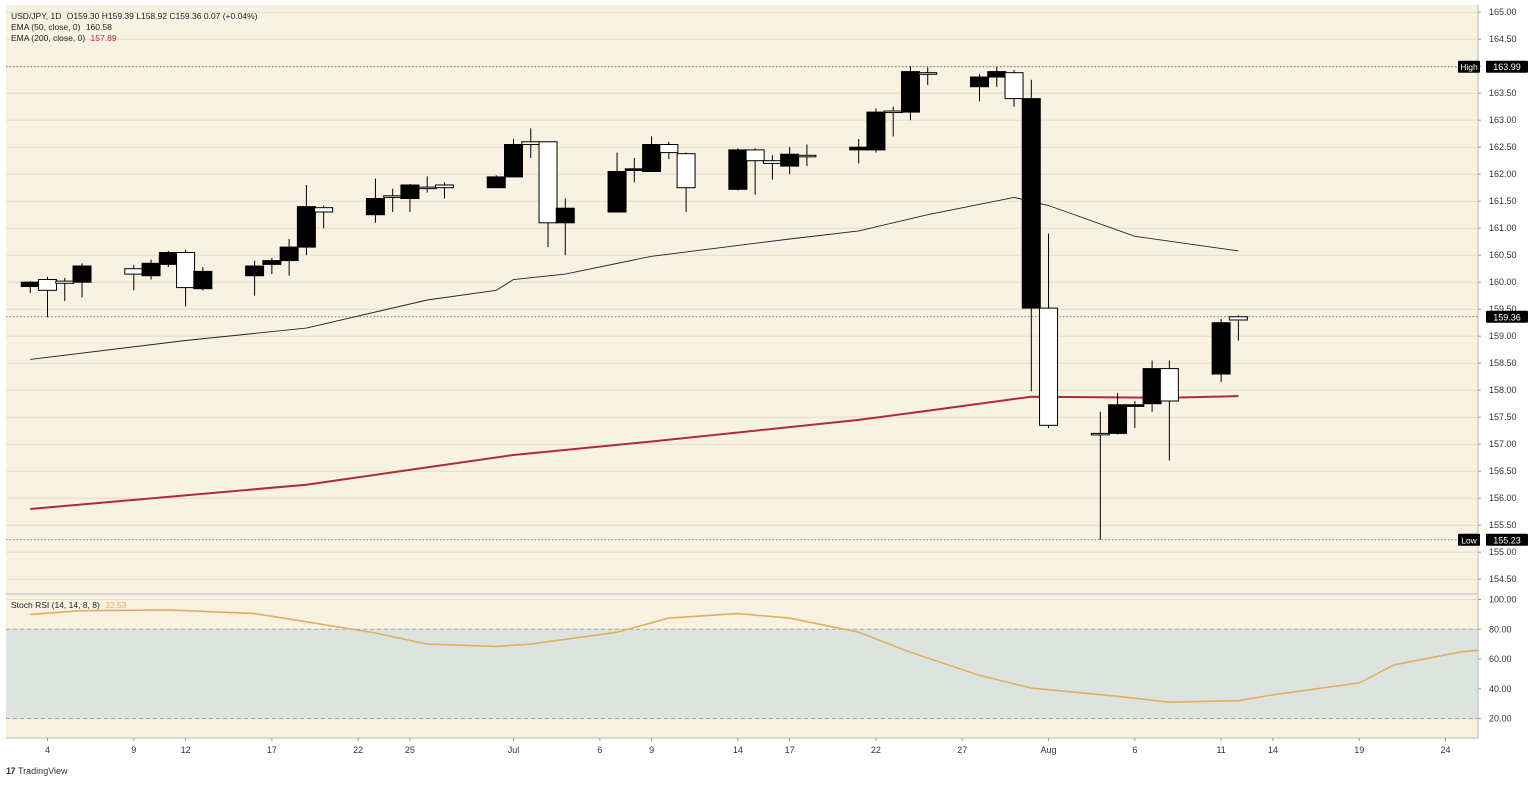  What do you see at coordinates (55, 605) in the screenshot?
I see `legend-stoch-label: Stoch RSI (14, 14, 8, 8)` at bounding box center [55, 605].